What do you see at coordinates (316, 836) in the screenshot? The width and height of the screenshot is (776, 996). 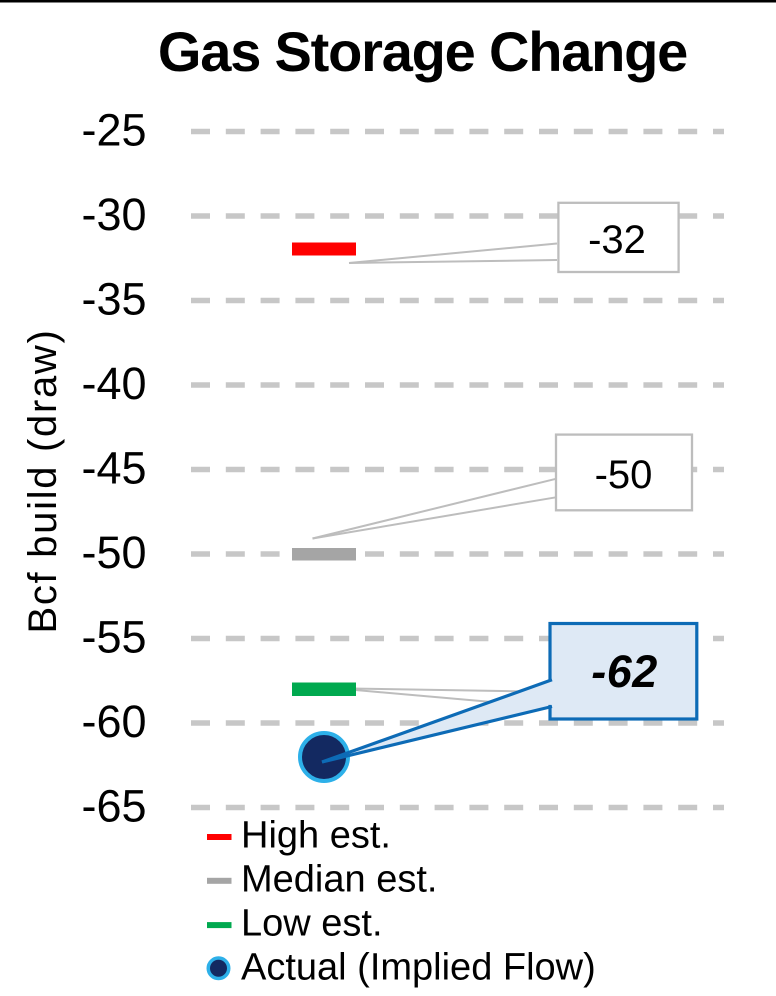 I see `svg-text: High est.` at bounding box center [316, 836].